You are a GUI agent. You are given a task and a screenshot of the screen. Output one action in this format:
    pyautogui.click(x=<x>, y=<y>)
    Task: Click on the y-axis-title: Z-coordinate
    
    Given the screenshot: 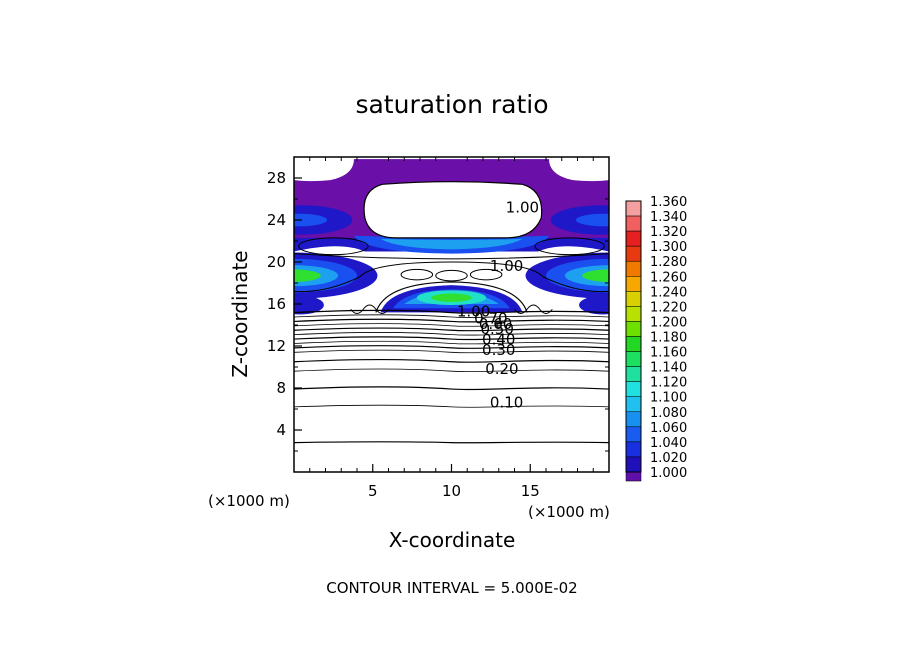 What is the action you would take?
    pyautogui.click(x=240, y=313)
    